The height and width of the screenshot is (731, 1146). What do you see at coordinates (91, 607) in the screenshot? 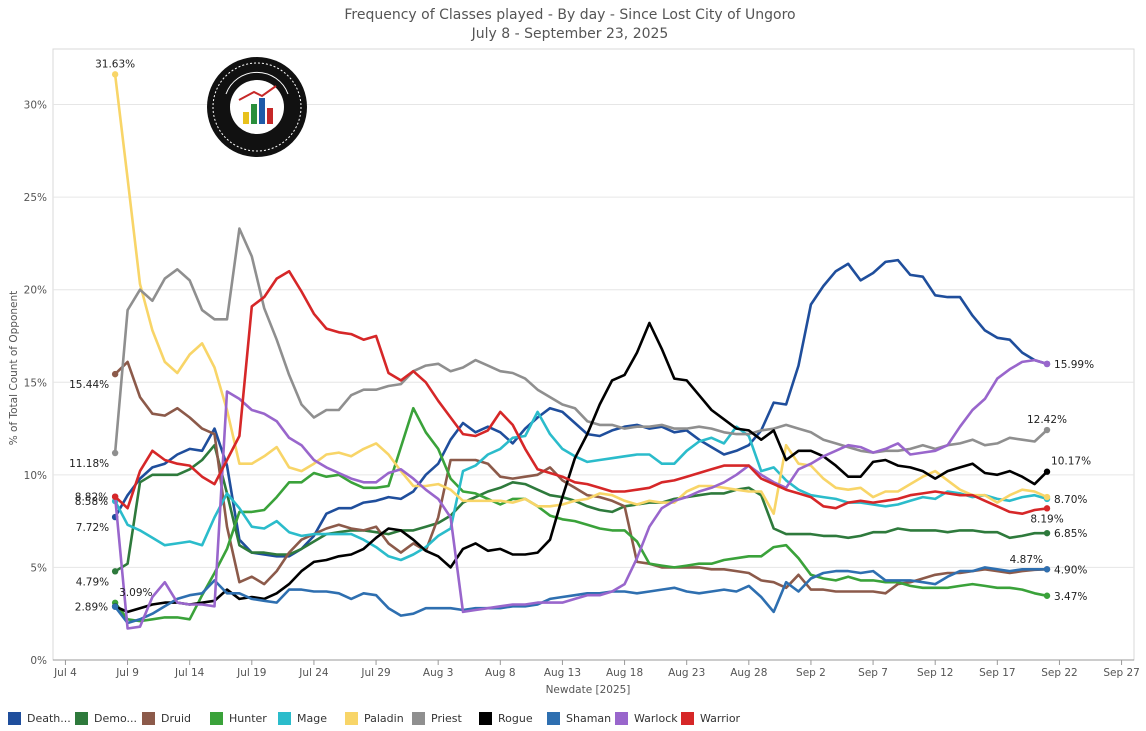
I see `data-label: 2.89%` at bounding box center [91, 607].